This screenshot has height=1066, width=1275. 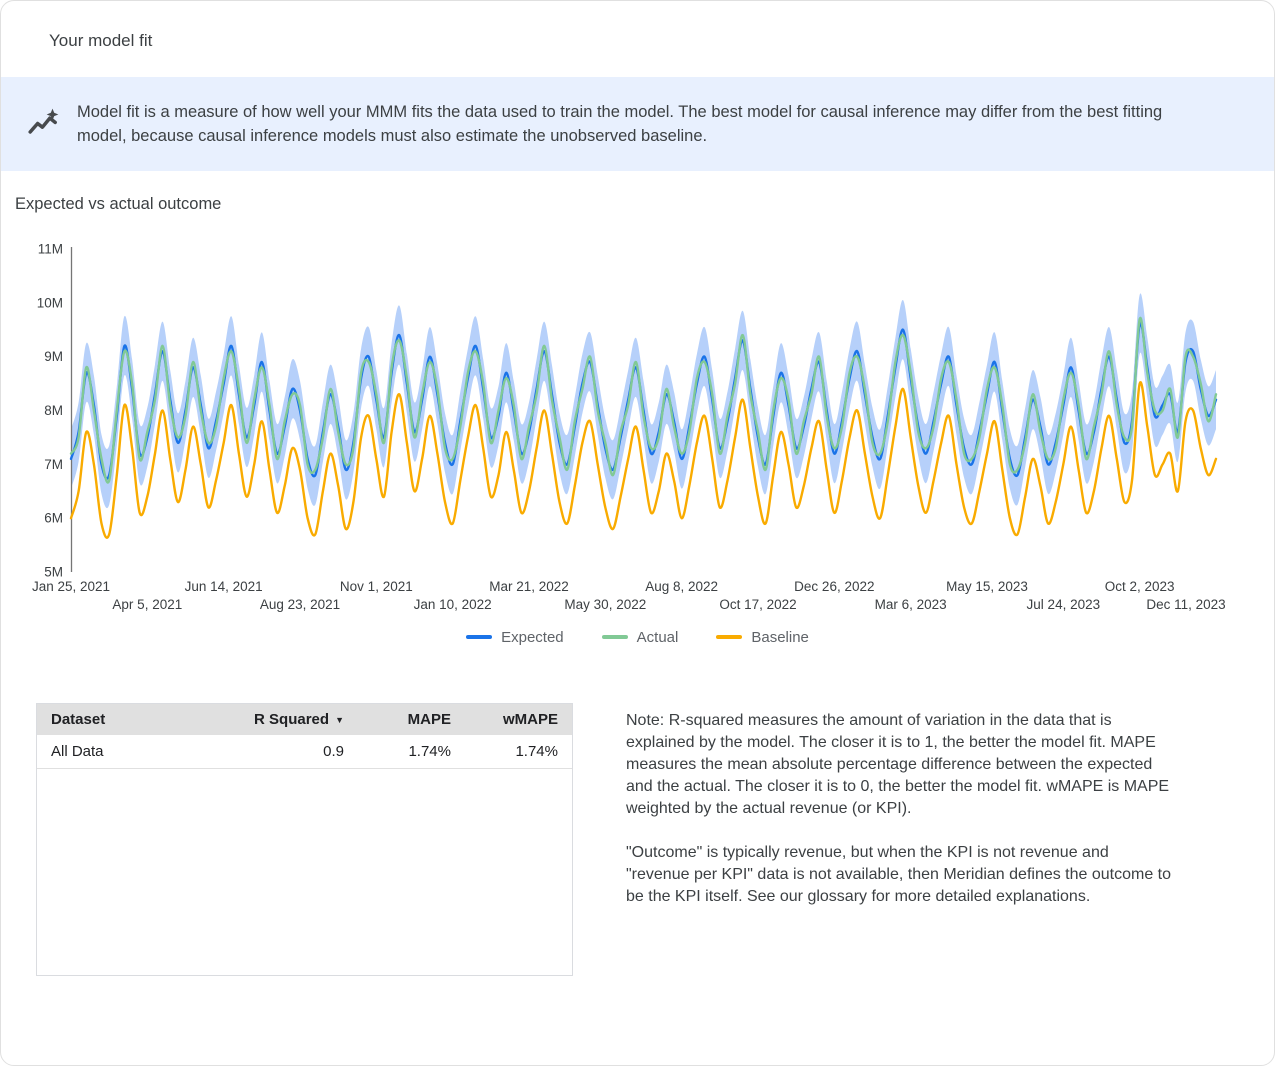 What do you see at coordinates (1140, 586) in the screenshot?
I see `x-tick-label: Oct 2, 2023` at bounding box center [1140, 586].